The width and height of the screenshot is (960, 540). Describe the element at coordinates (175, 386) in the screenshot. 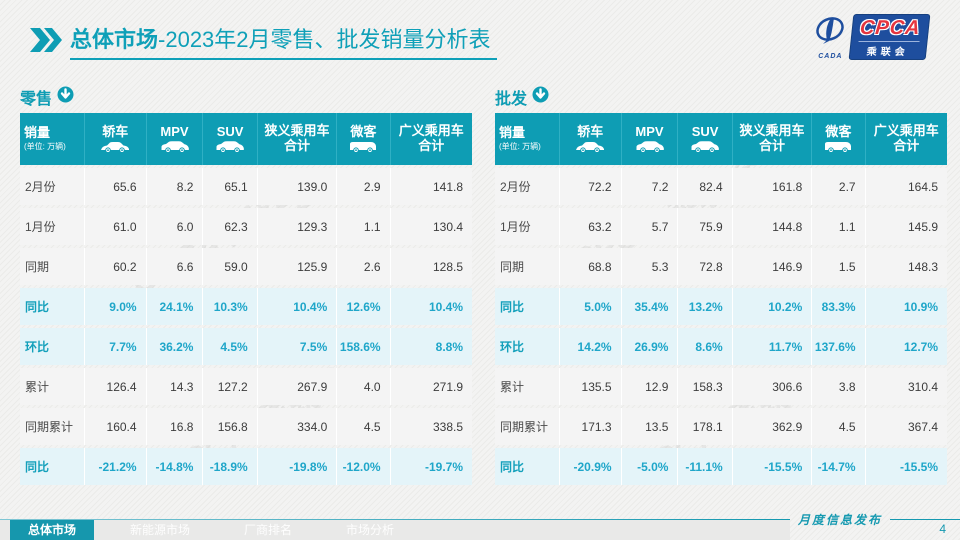

I see `value-cell: 14.3` at that location.